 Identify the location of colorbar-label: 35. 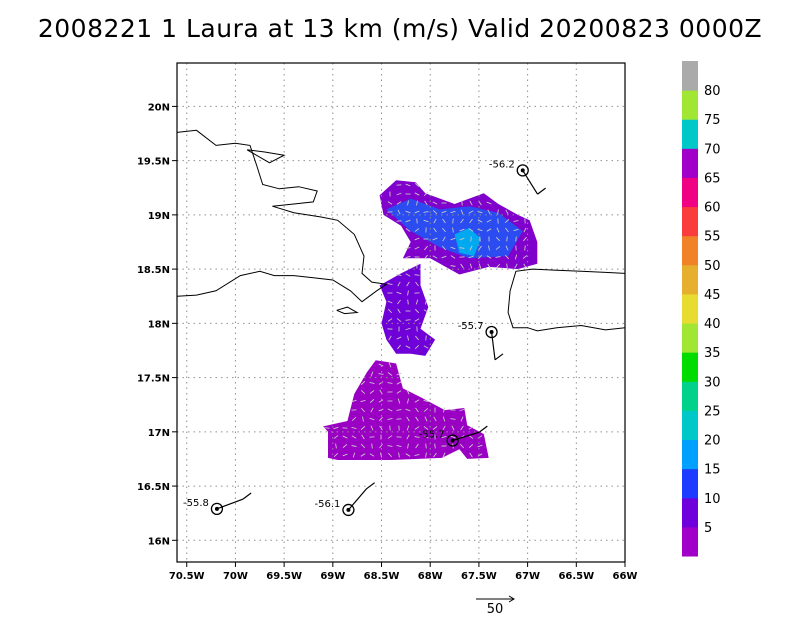
(712, 353).